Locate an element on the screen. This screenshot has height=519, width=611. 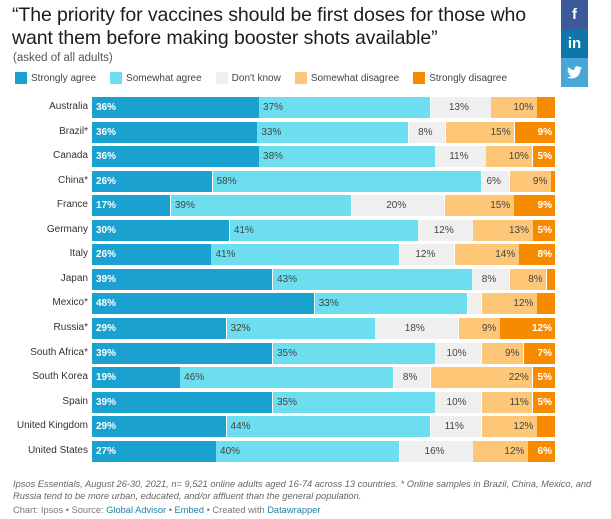
data-label: 33% is located at coordinates (271, 132).